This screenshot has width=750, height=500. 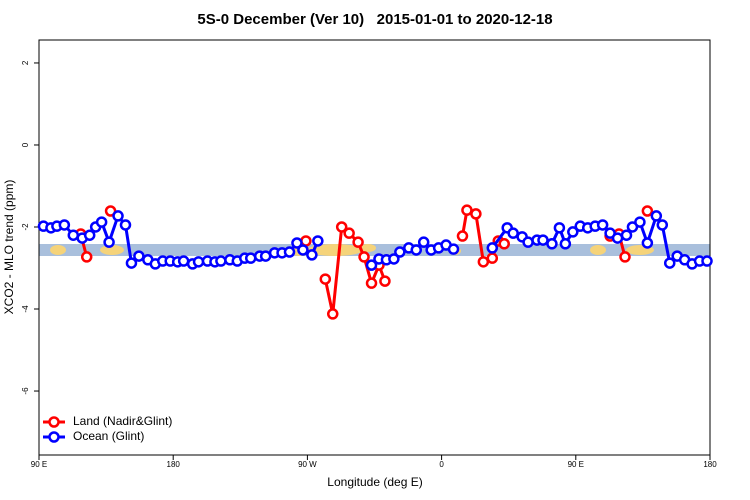 I want to click on y-tick-label: -4, so click(x=25, y=309).